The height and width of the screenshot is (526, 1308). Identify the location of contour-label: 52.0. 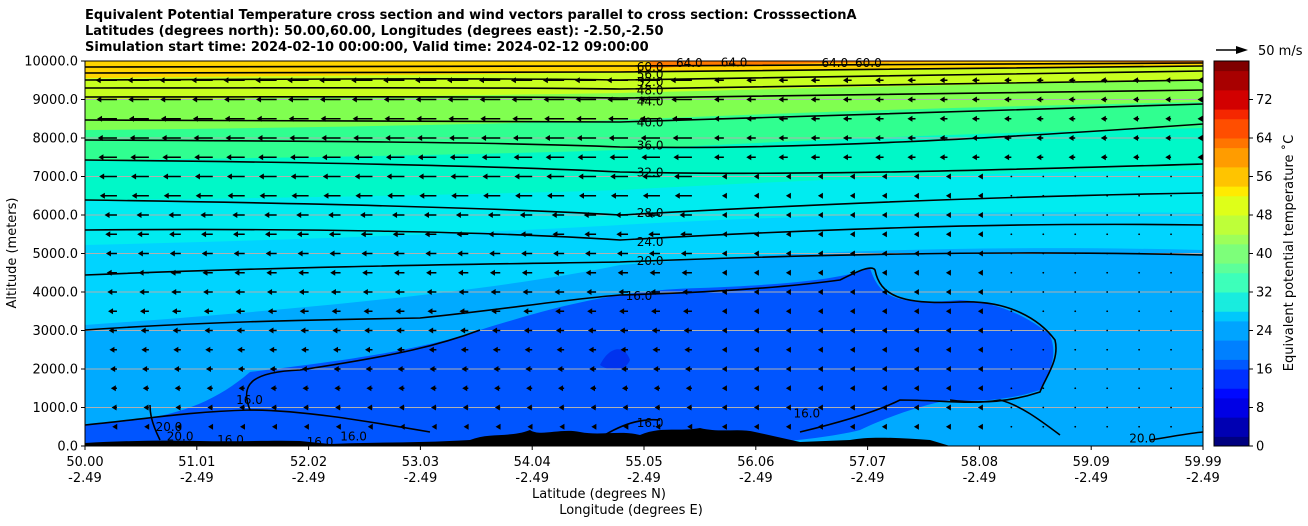
(650, 82).